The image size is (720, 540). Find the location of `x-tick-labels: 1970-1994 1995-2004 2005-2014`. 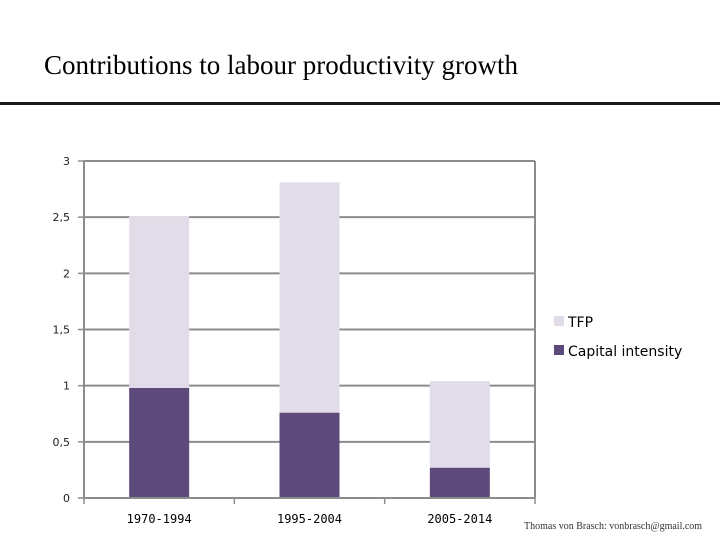

x-tick-labels: 1970-1994 1995-2004 2005-2014 is located at coordinates (310, 519).